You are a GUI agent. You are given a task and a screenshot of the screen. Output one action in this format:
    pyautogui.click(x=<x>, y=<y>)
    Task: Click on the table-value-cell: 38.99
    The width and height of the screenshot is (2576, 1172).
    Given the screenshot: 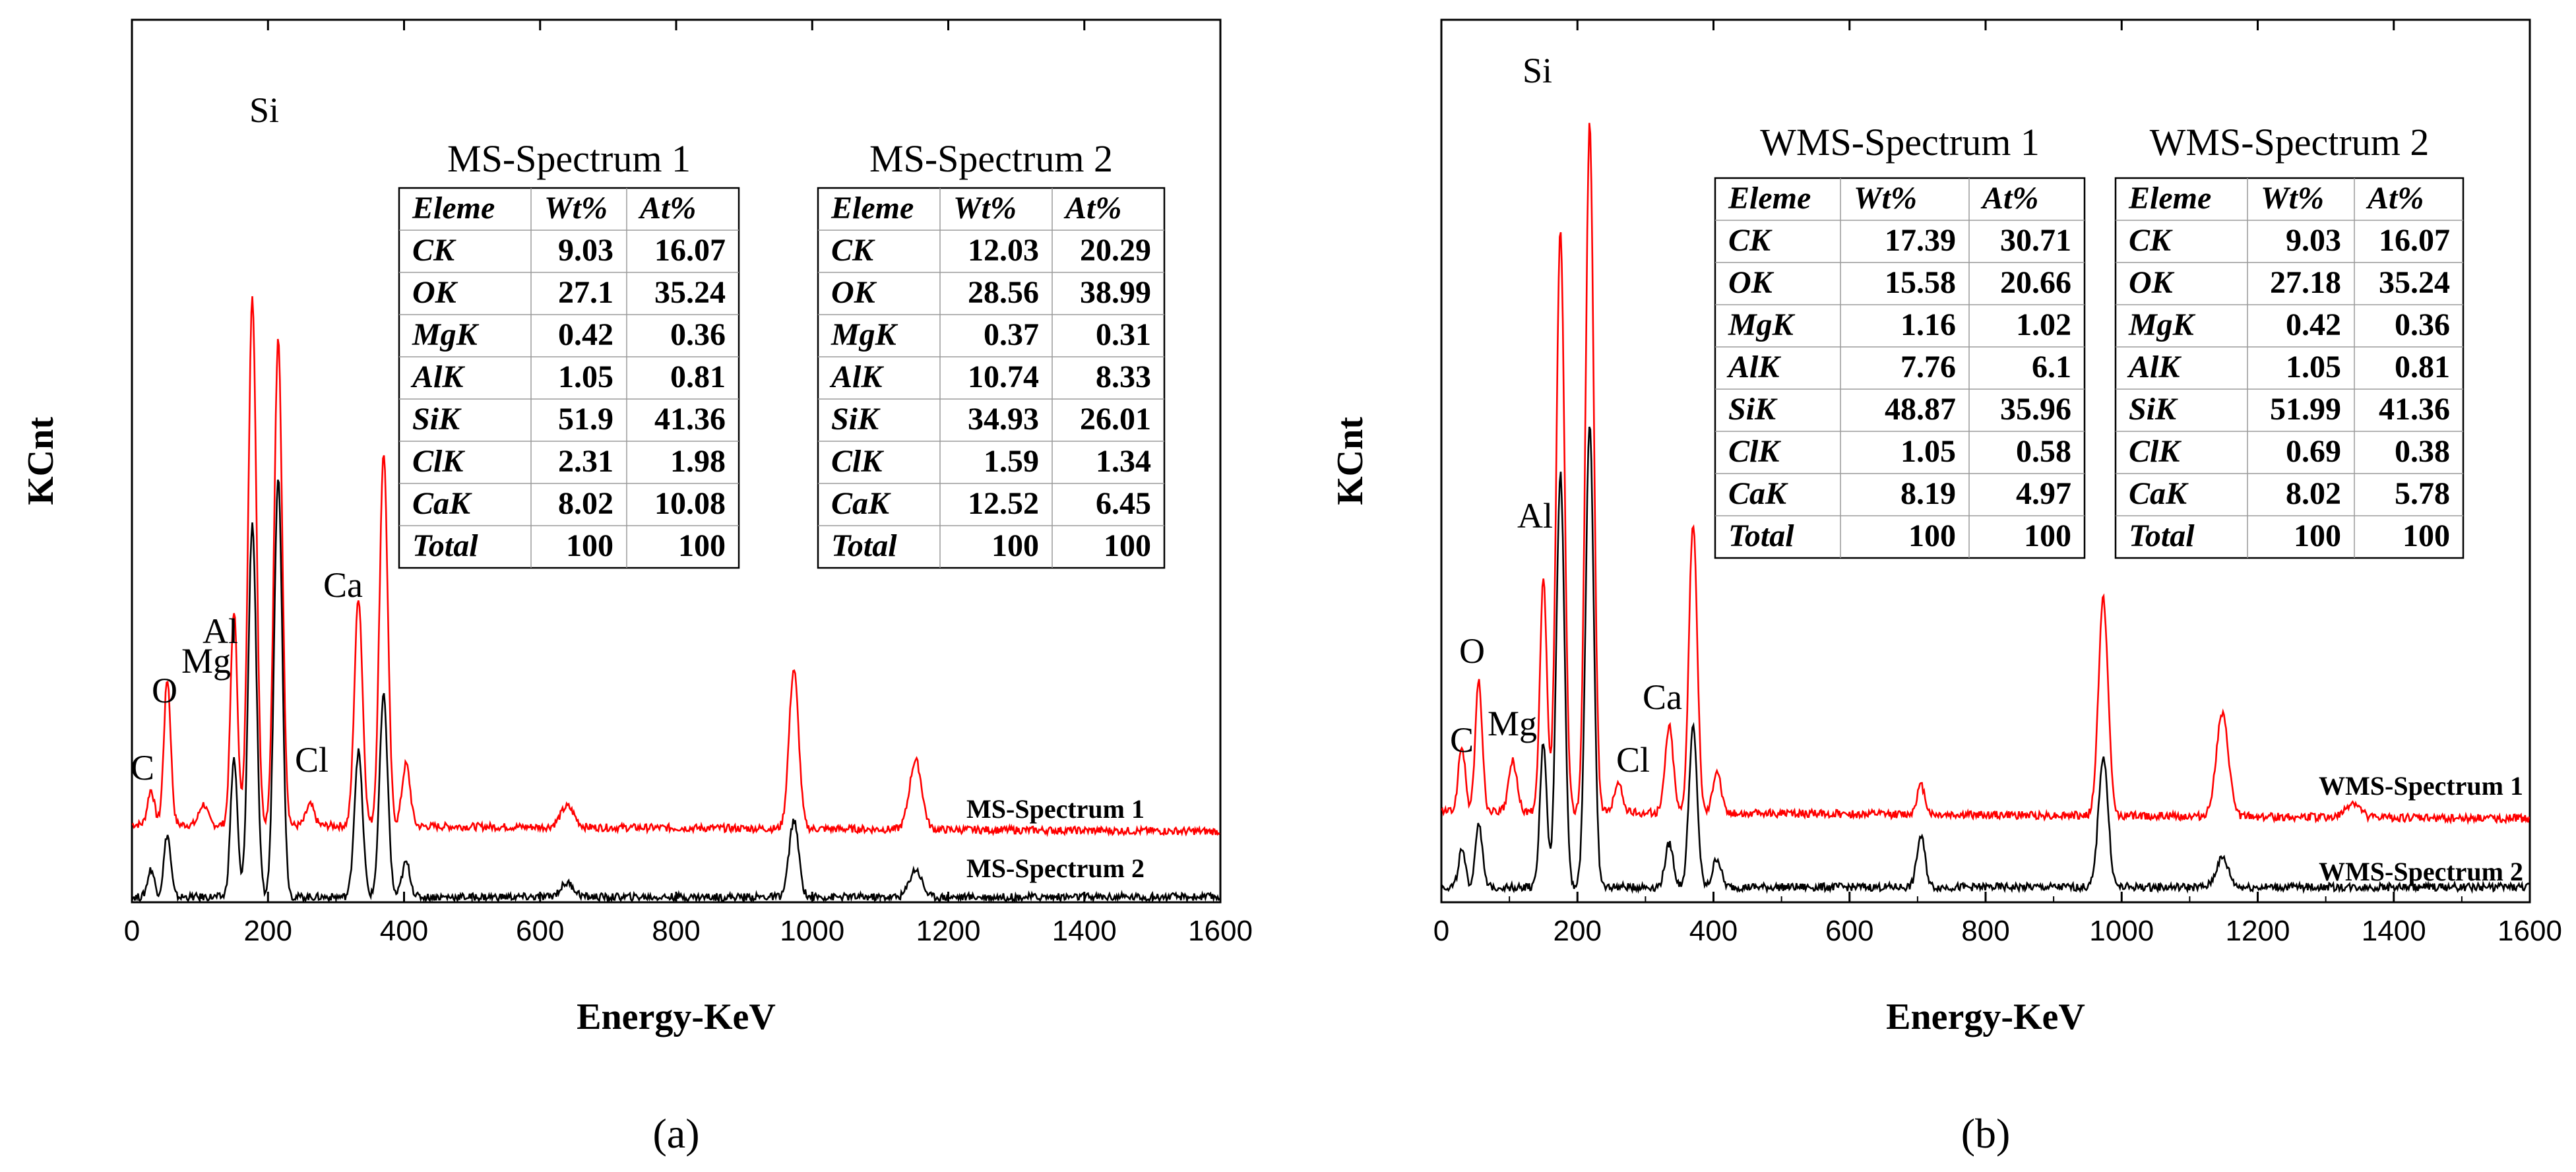 What is the action you would take?
    pyautogui.click(x=1115, y=292)
    